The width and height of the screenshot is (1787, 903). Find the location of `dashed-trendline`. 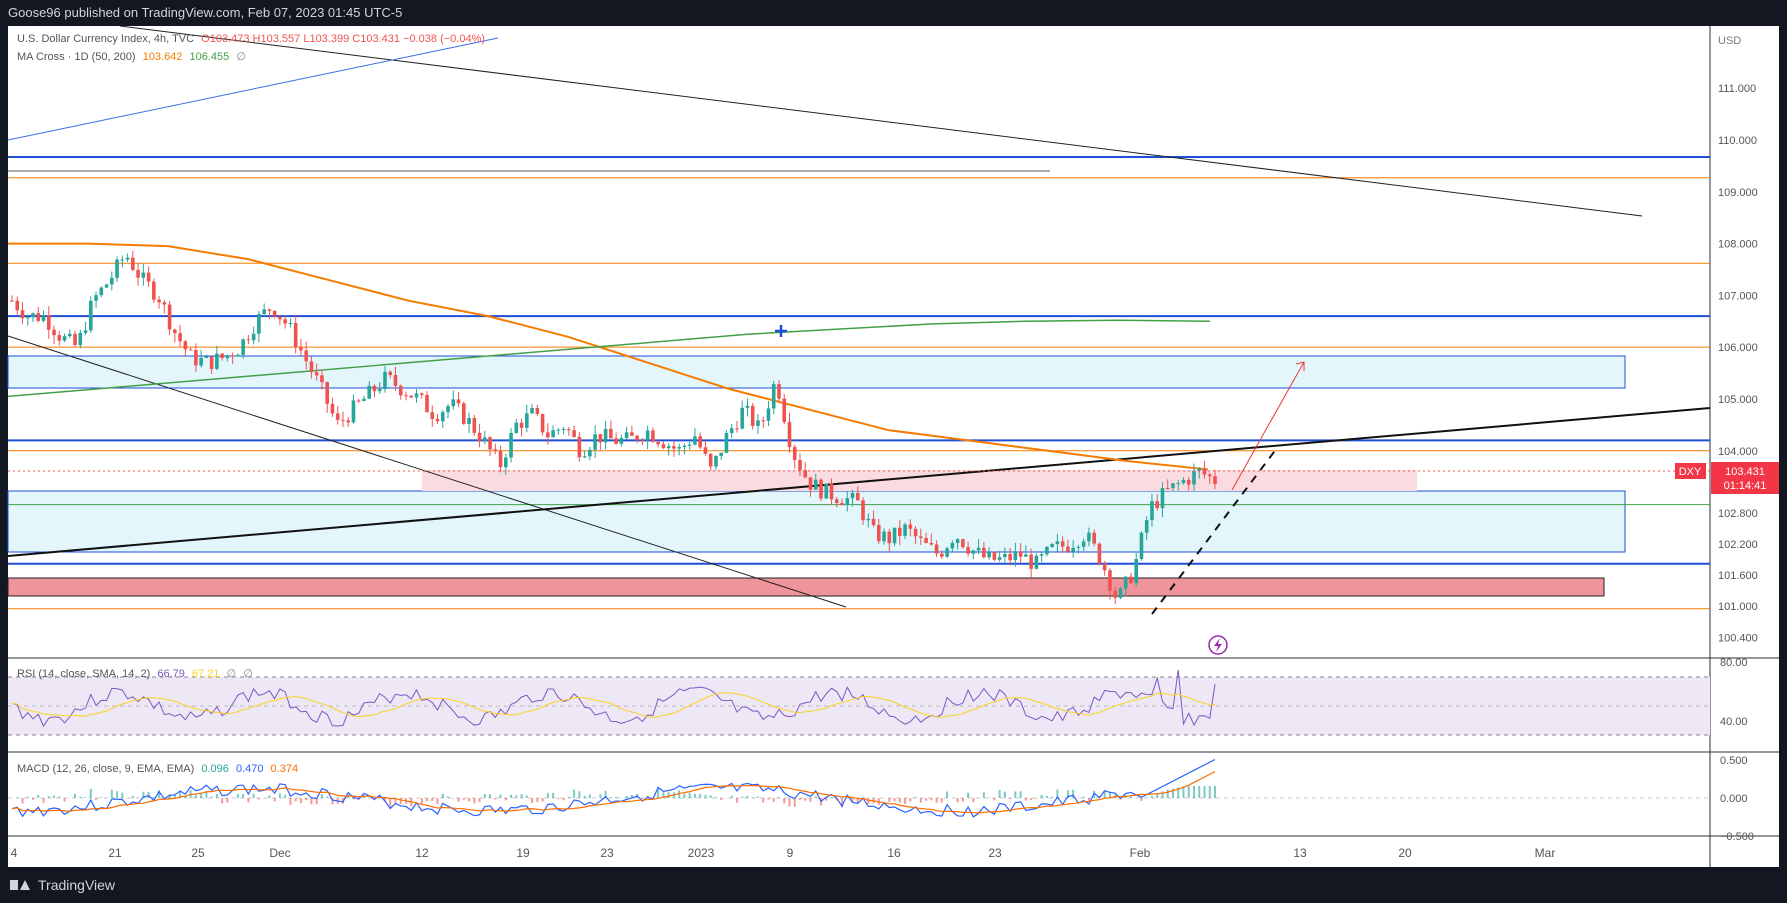

dashed-trendline is located at coordinates (1214, 531).